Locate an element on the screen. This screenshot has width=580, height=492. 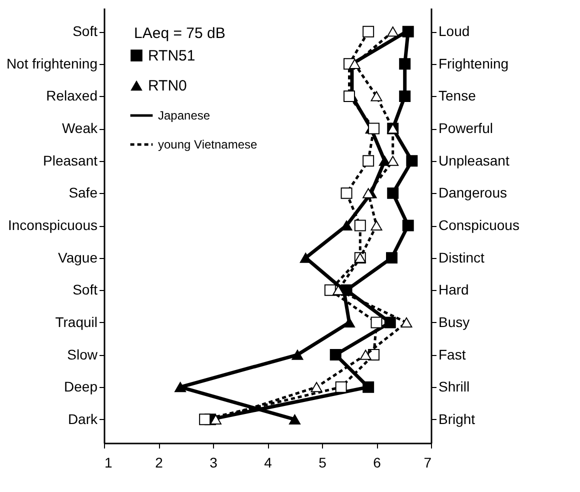
x-tick-label: 1 is located at coordinates (108, 462).